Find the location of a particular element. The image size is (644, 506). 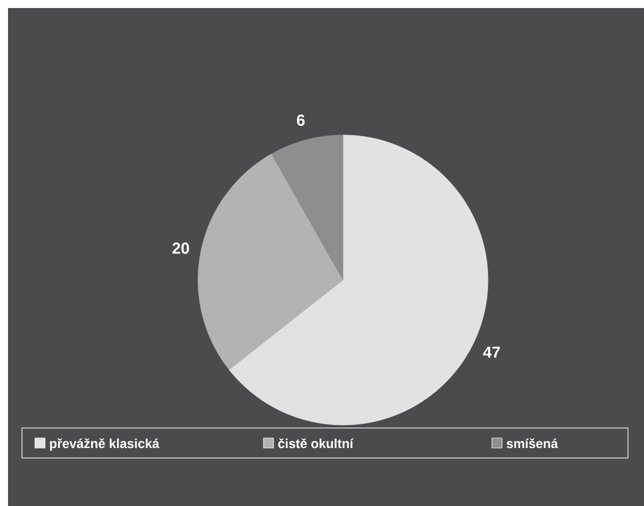

data-label: 6 is located at coordinates (300, 120).